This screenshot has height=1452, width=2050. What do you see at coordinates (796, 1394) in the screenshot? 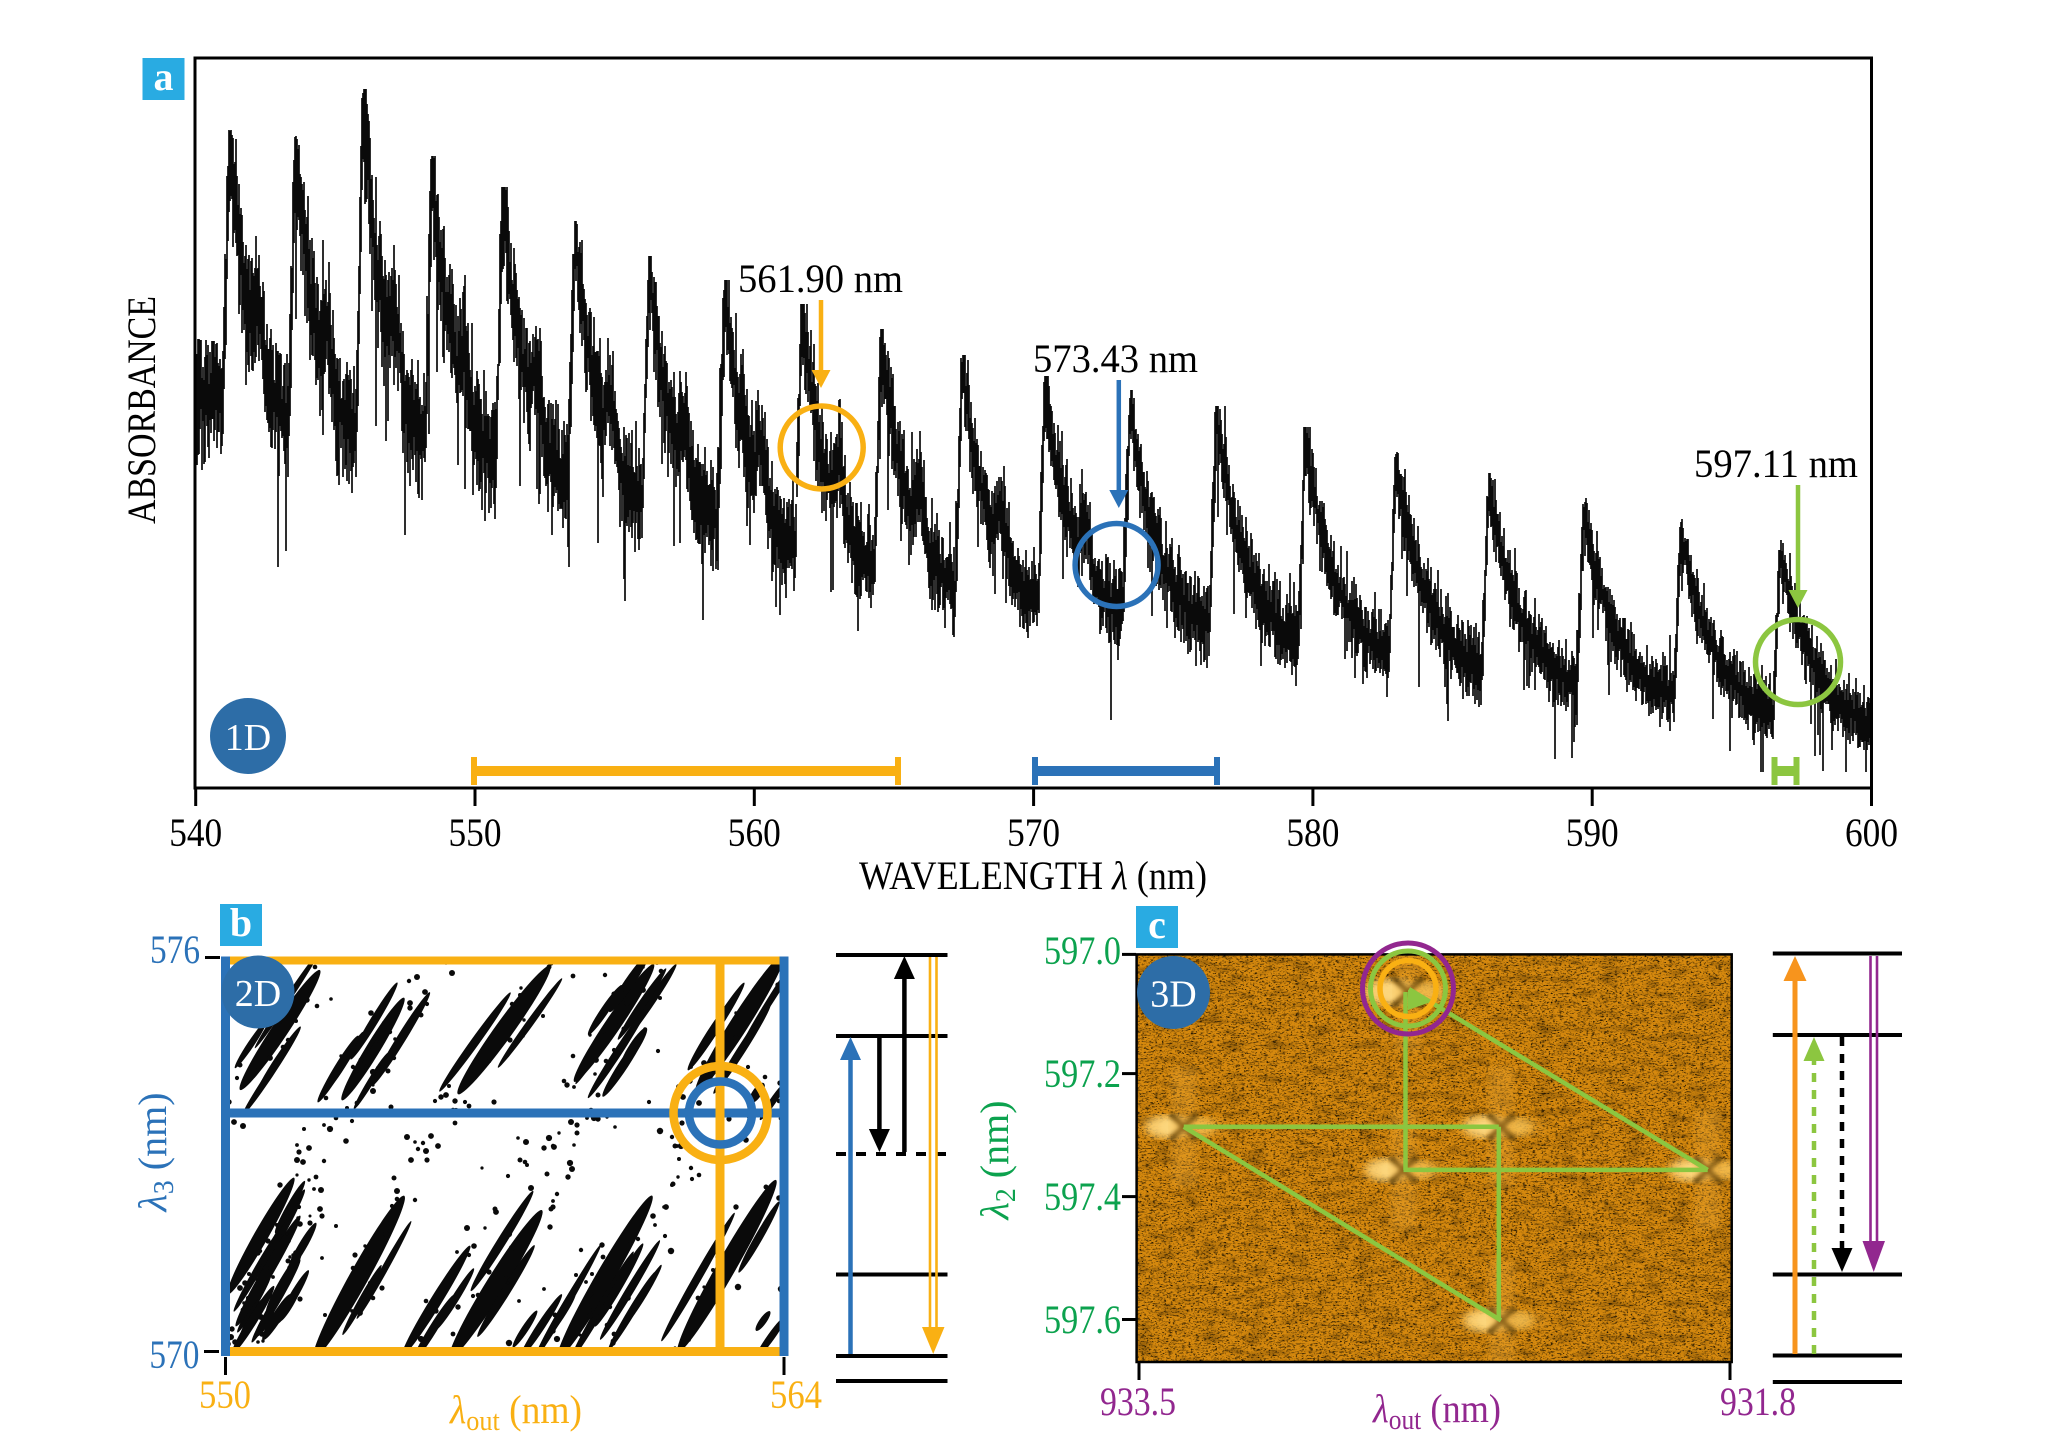
I see `svg-text: 564` at bounding box center [796, 1394].